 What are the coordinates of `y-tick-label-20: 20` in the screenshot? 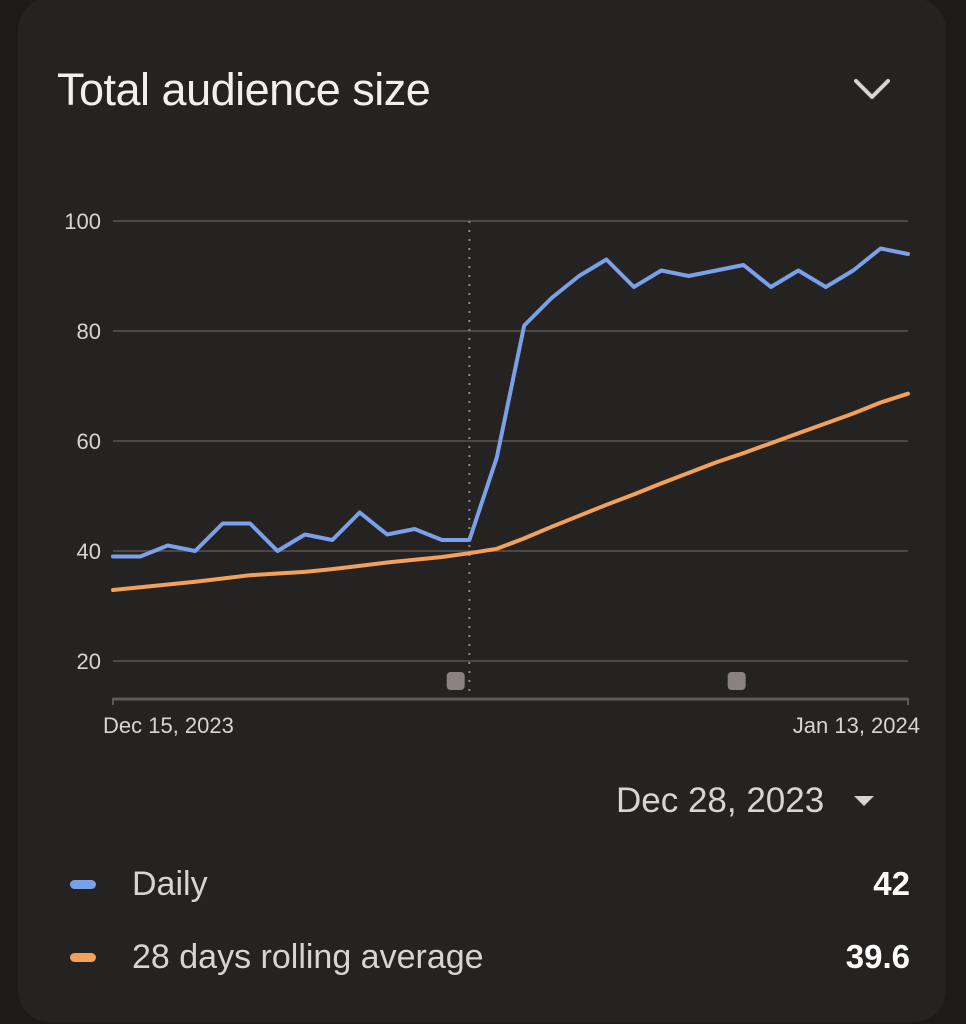 It's located at (89, 661).